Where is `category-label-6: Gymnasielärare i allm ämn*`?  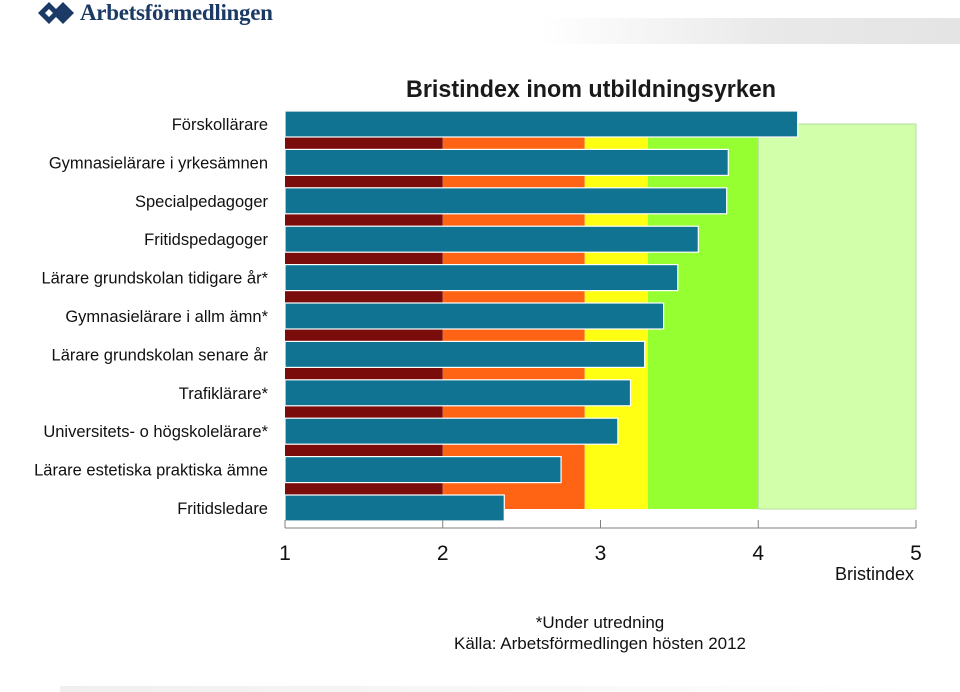
category-label-6: Gymnasielärare i allm ämn* is located at coordinates (166, 317).